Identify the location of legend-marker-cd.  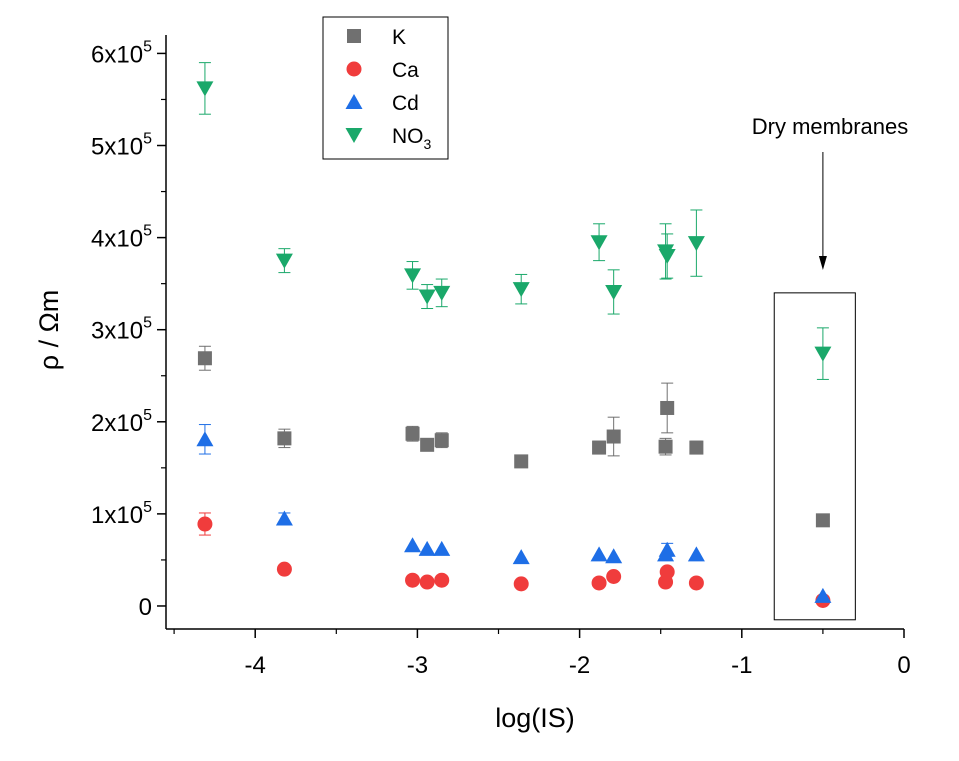
(354, 101).